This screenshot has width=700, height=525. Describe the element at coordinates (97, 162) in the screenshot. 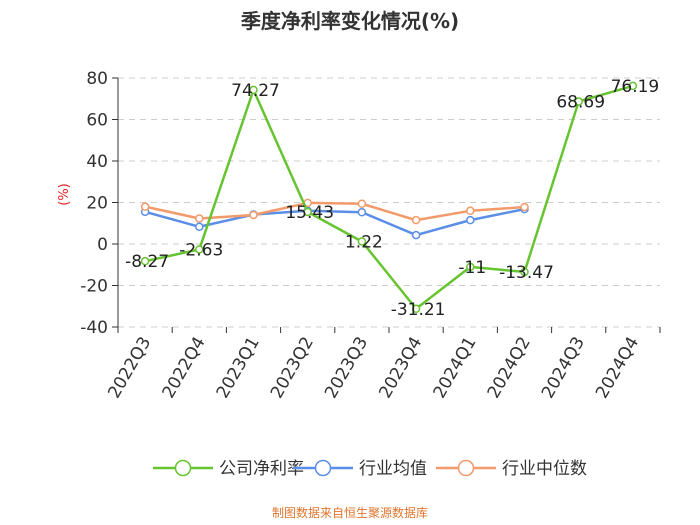

I see `y-tick-label: 40` at that location.